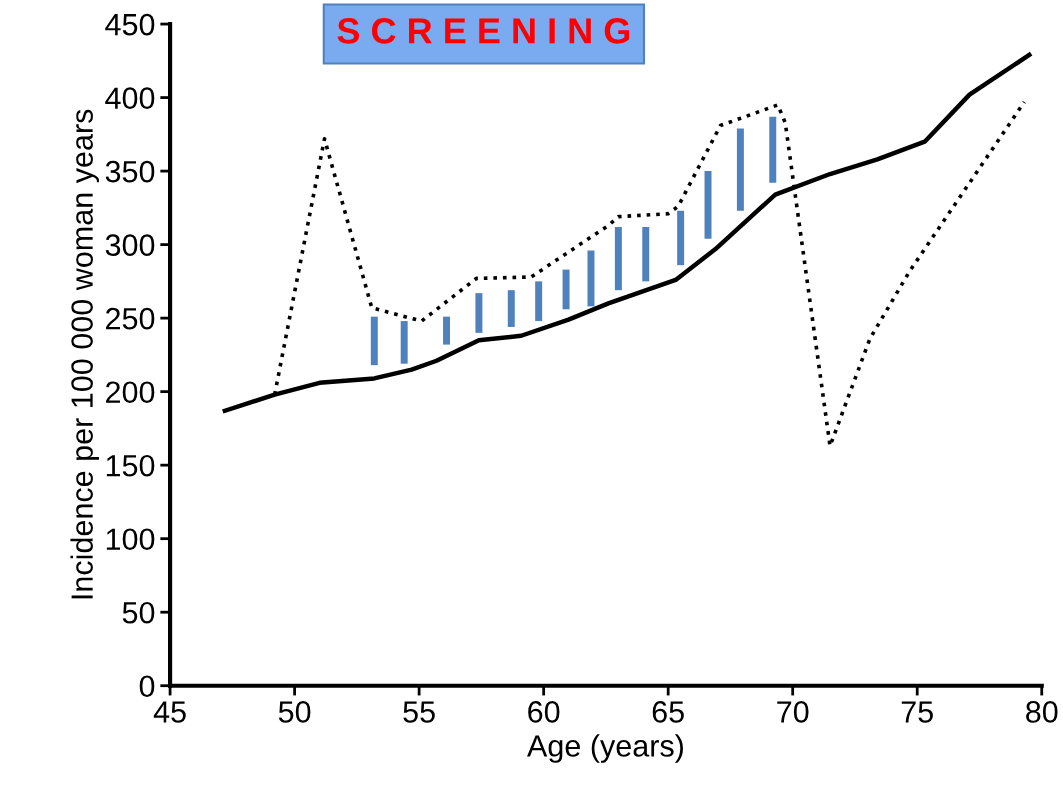  I want to click on y-tick-label: 450, so click(130, 24).